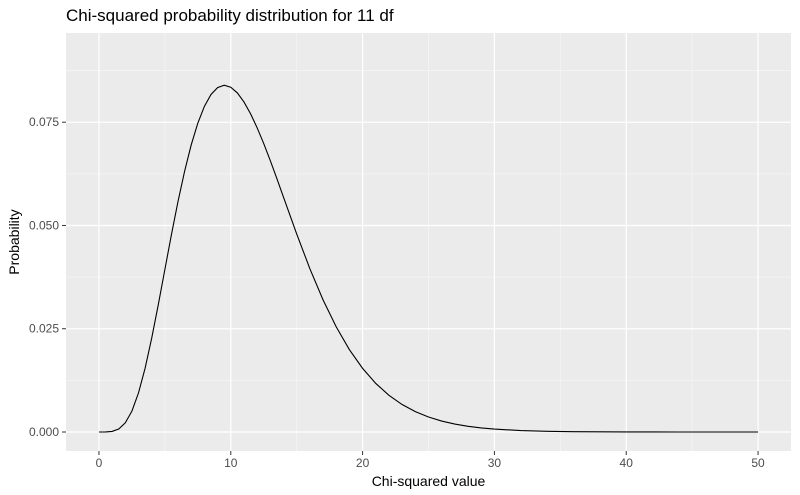 This screenshot has height=495, width=800. What do you see at coordinates (231, 463) in the screenshot?
I see `x-tick-label: 10` at bounding box center [231, 463].